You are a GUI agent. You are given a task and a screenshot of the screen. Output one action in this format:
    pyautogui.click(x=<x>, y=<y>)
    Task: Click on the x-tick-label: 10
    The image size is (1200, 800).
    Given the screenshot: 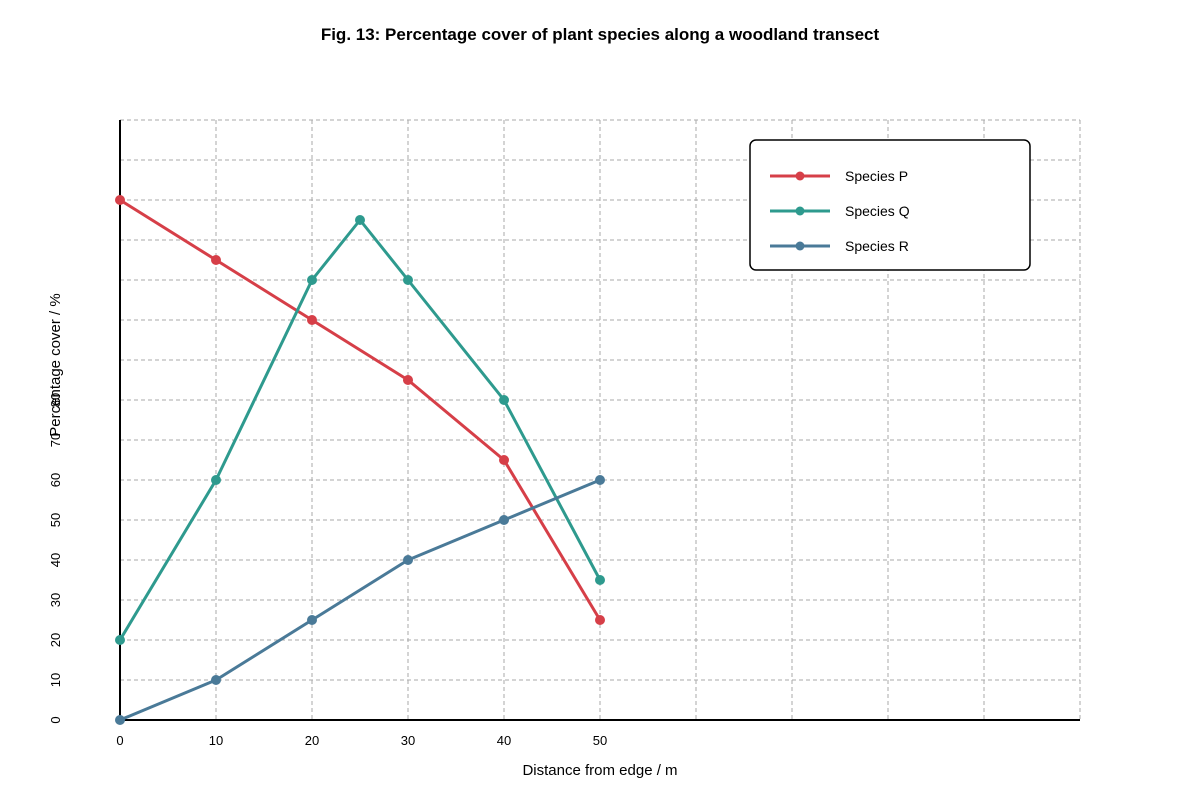 What is the action you would take?
    pyautogui.click(x=216, y=740)
    